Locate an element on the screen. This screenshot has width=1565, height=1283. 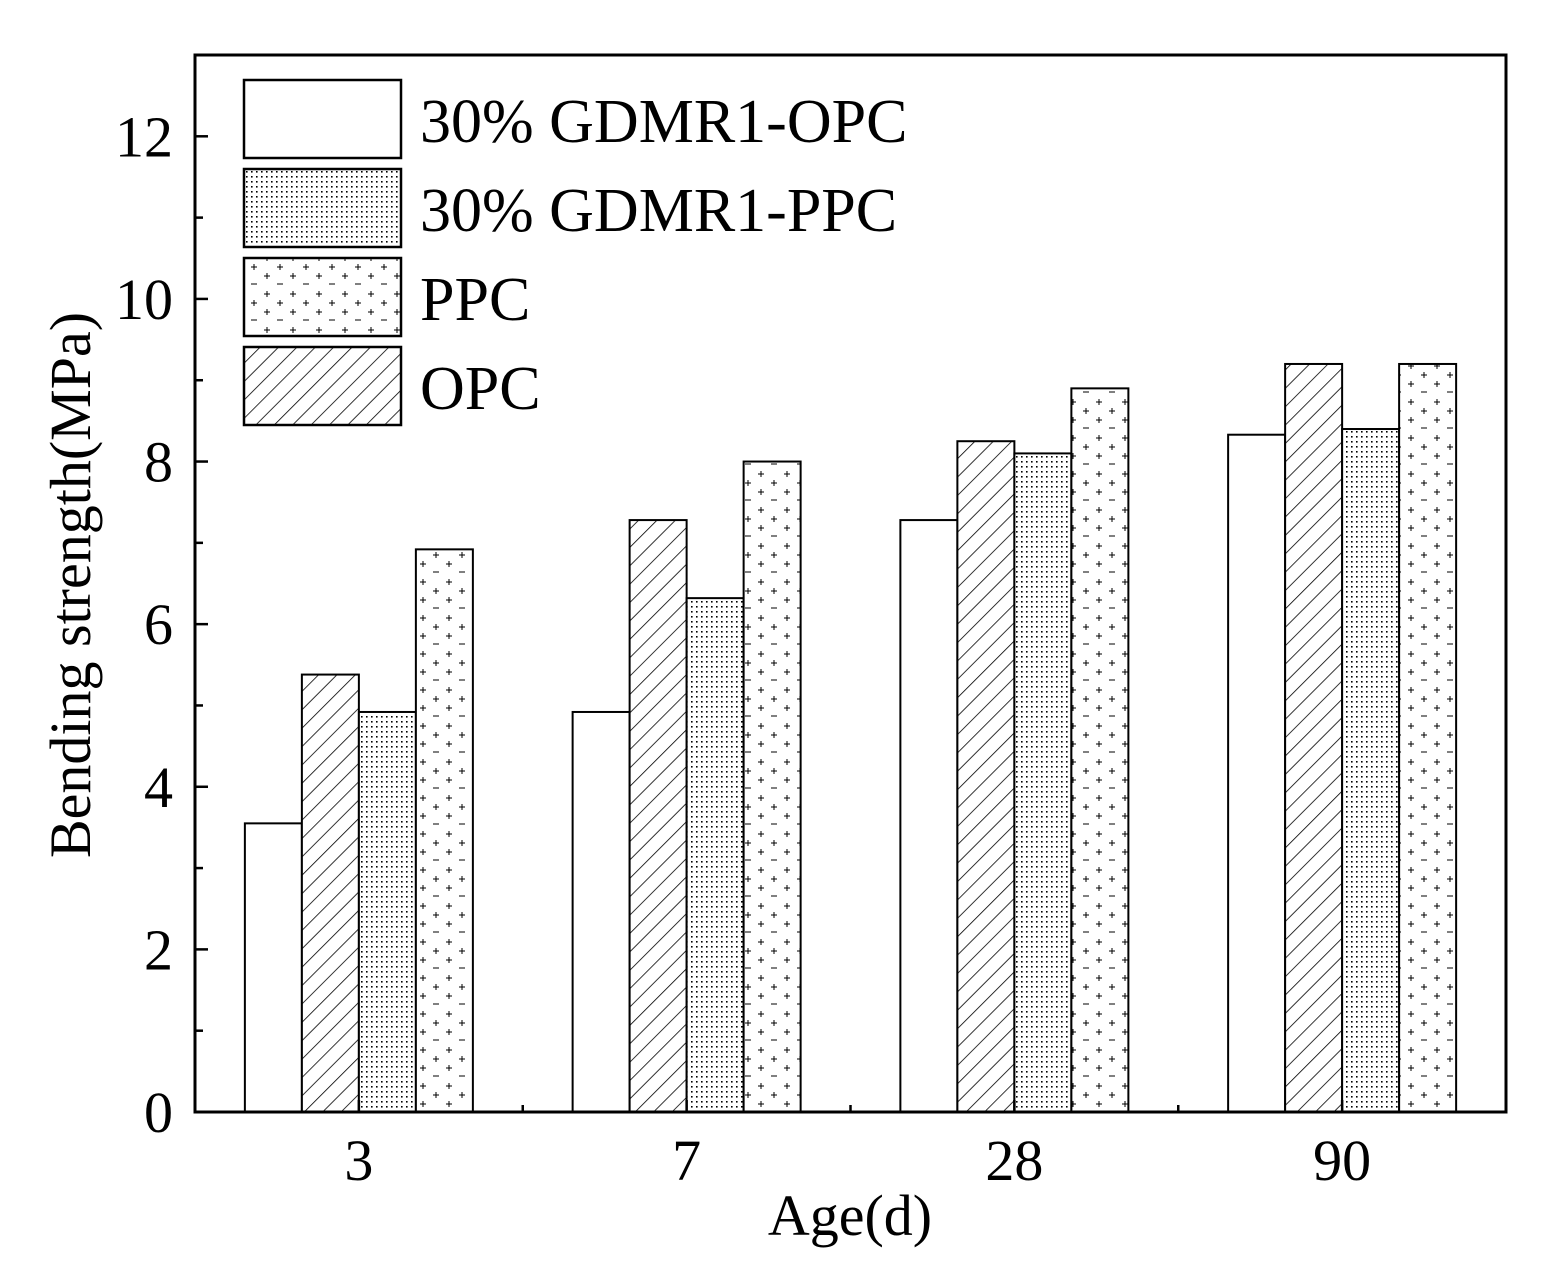
x-tick-label: 3 is located at coordinates (358, 1160).